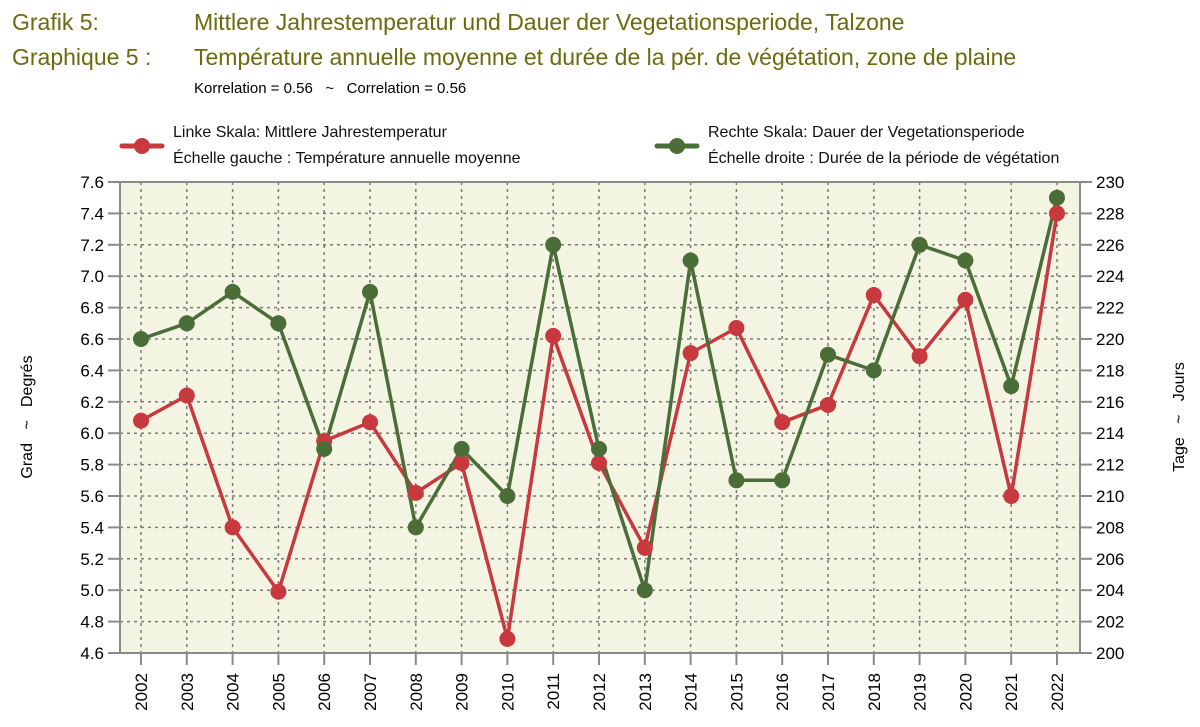 The width and height of the screenshot is (1200, 727). What do you see at coordinates (645, 692) in the screenshot?
I see `x-tick-label: 2013` at bounding box center [645, 692].